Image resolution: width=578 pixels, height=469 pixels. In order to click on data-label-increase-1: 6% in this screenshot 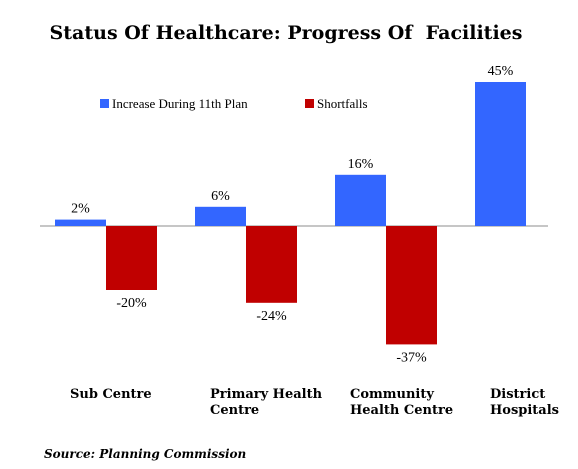, I will do `click(220, 196)`.